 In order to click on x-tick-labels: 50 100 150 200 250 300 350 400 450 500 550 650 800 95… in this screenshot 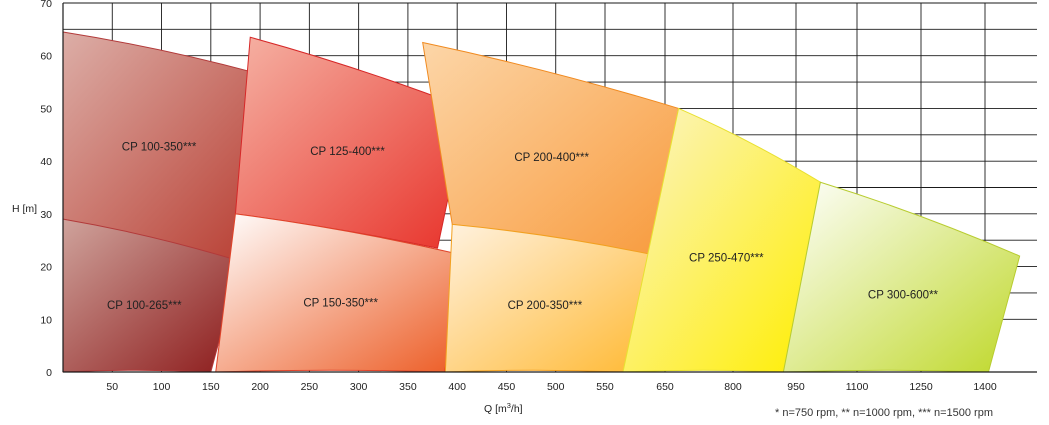, I will do `click(551, 387)`.